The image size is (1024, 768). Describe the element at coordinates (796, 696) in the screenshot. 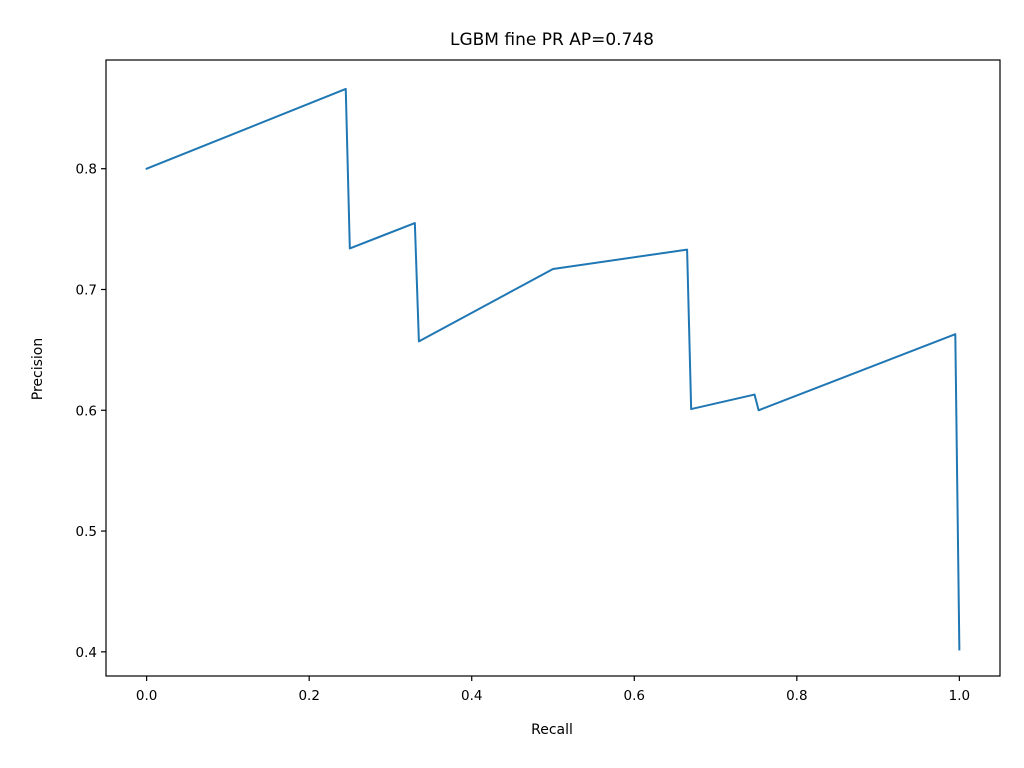

I see `x-tick-label: 0.8` at that location.